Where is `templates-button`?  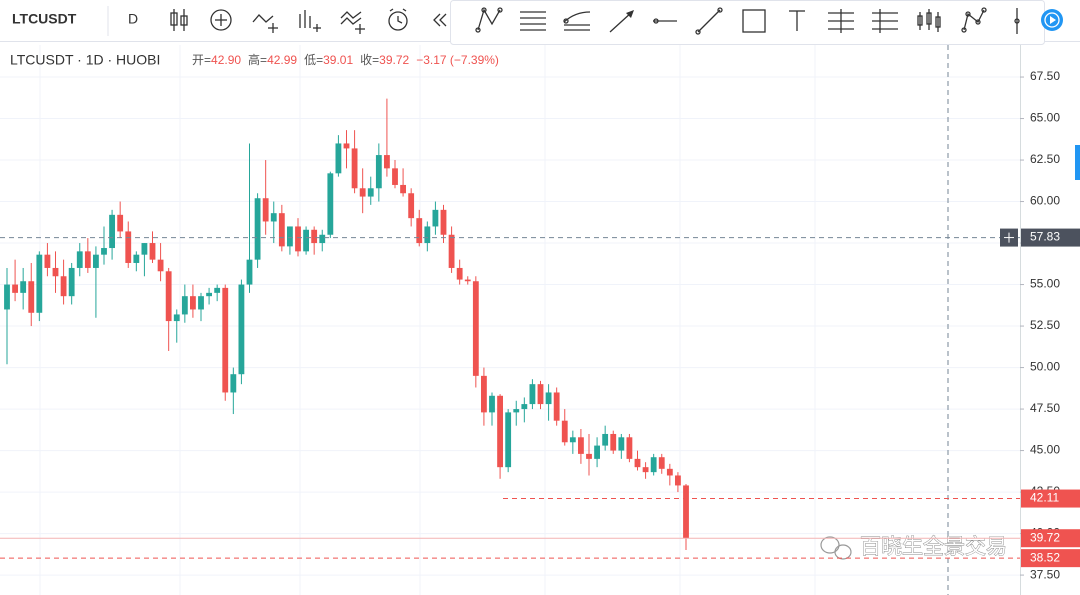 templates-button is located at coordinates (352, 22).